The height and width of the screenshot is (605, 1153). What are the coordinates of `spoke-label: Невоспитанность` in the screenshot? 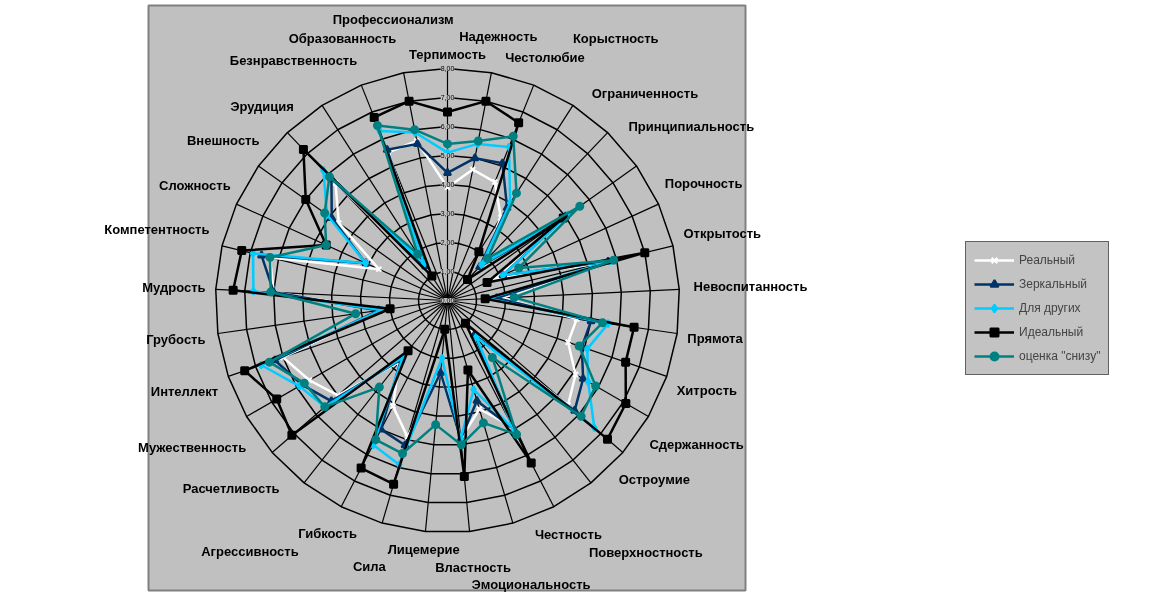 It's located at (750, 286).